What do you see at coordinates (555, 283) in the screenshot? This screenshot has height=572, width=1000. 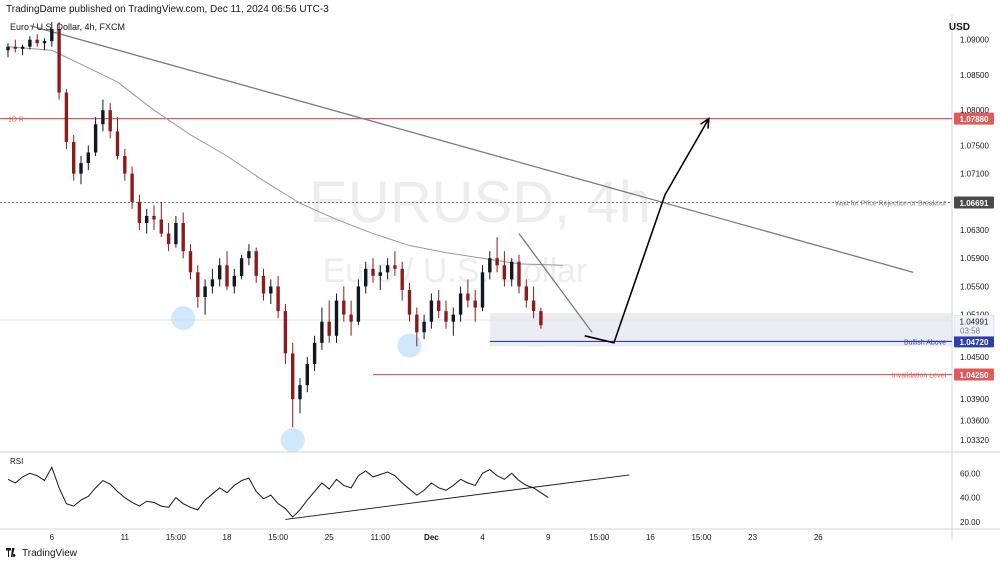 I see `trendline-short-downtrend` at bounding box center [555, 283].